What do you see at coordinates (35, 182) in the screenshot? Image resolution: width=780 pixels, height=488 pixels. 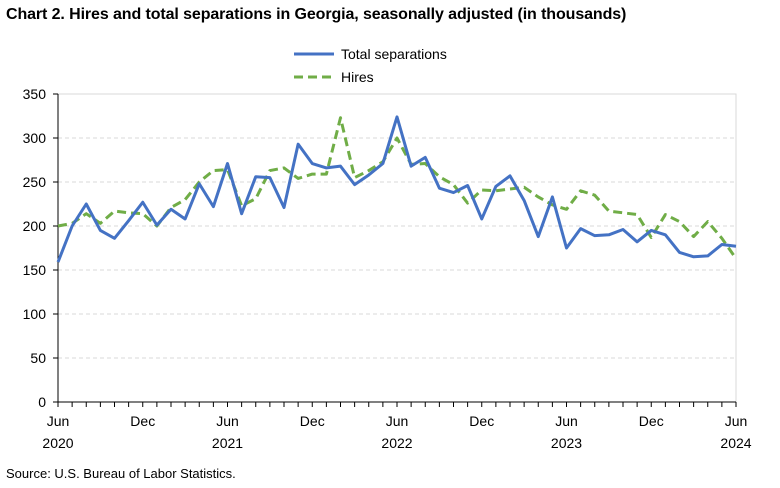 I see `y-tick-label: 250` at bounding box center [35, 182].